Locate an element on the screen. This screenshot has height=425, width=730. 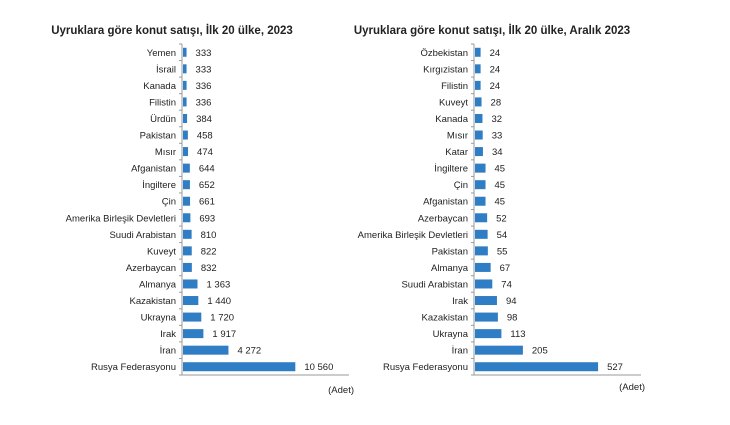
value-label: 652 is located at coordinates (207, 185).